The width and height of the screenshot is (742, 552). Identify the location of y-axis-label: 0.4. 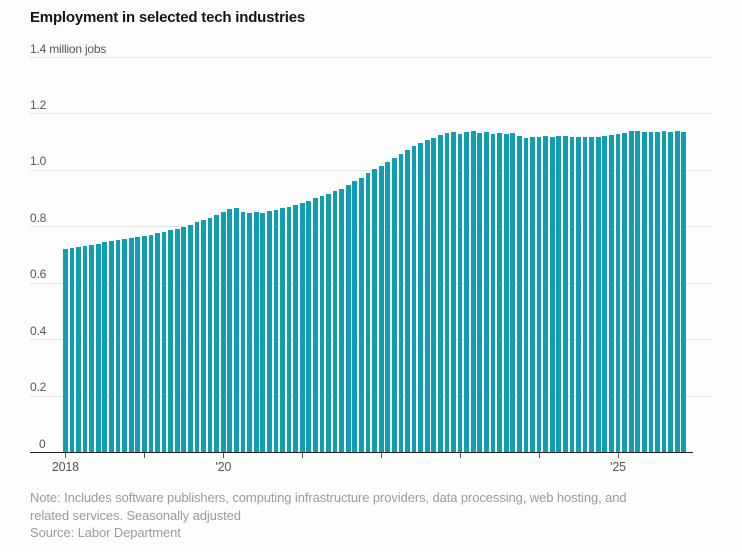
(38, 330).